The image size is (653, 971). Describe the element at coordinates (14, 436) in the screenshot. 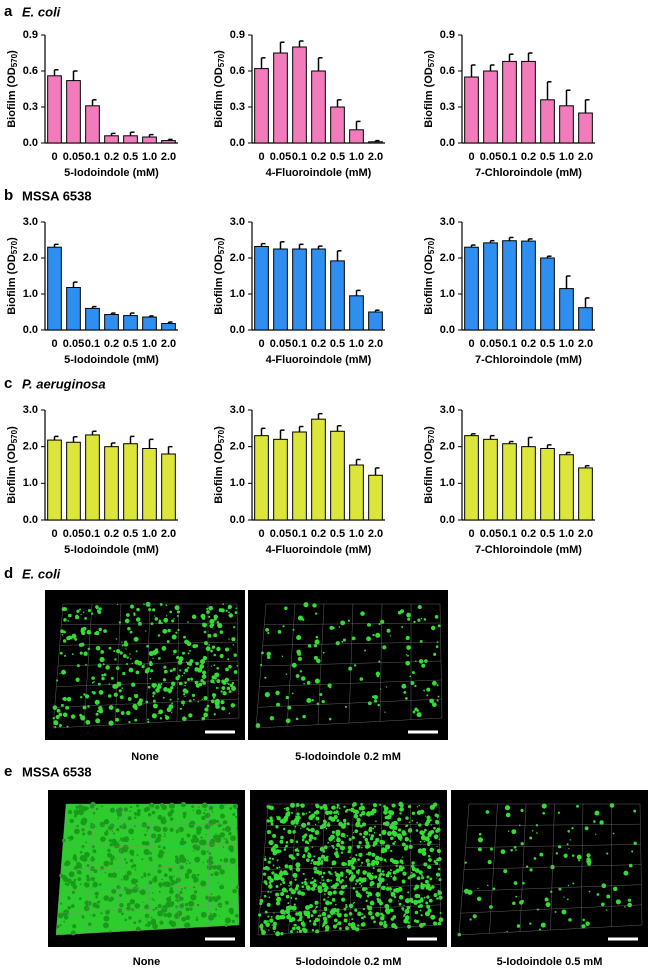

I see `y-label-sub: 570` at that location.